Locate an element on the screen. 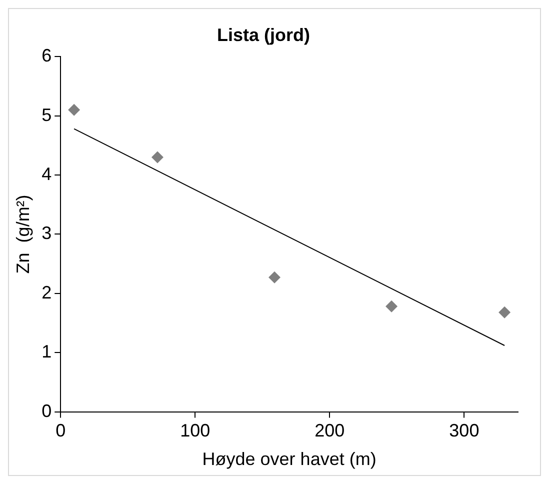 Image resolution: width=549 pixels, height=484 pixels. y-tick-label: 2 is located at coordinates (47, 292).